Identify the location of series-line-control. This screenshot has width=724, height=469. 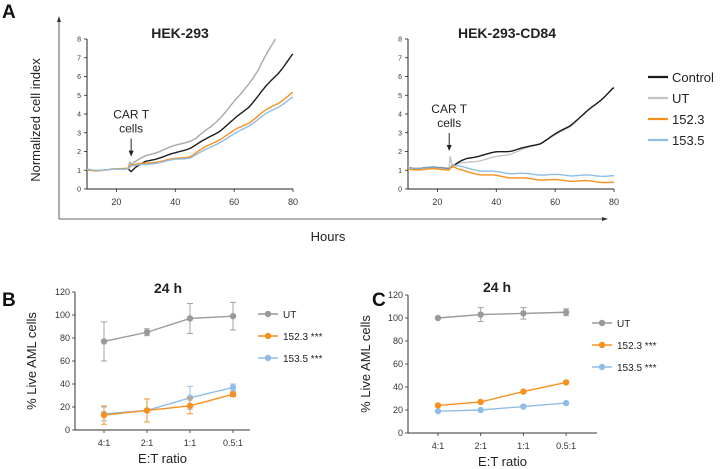
(210, 113).